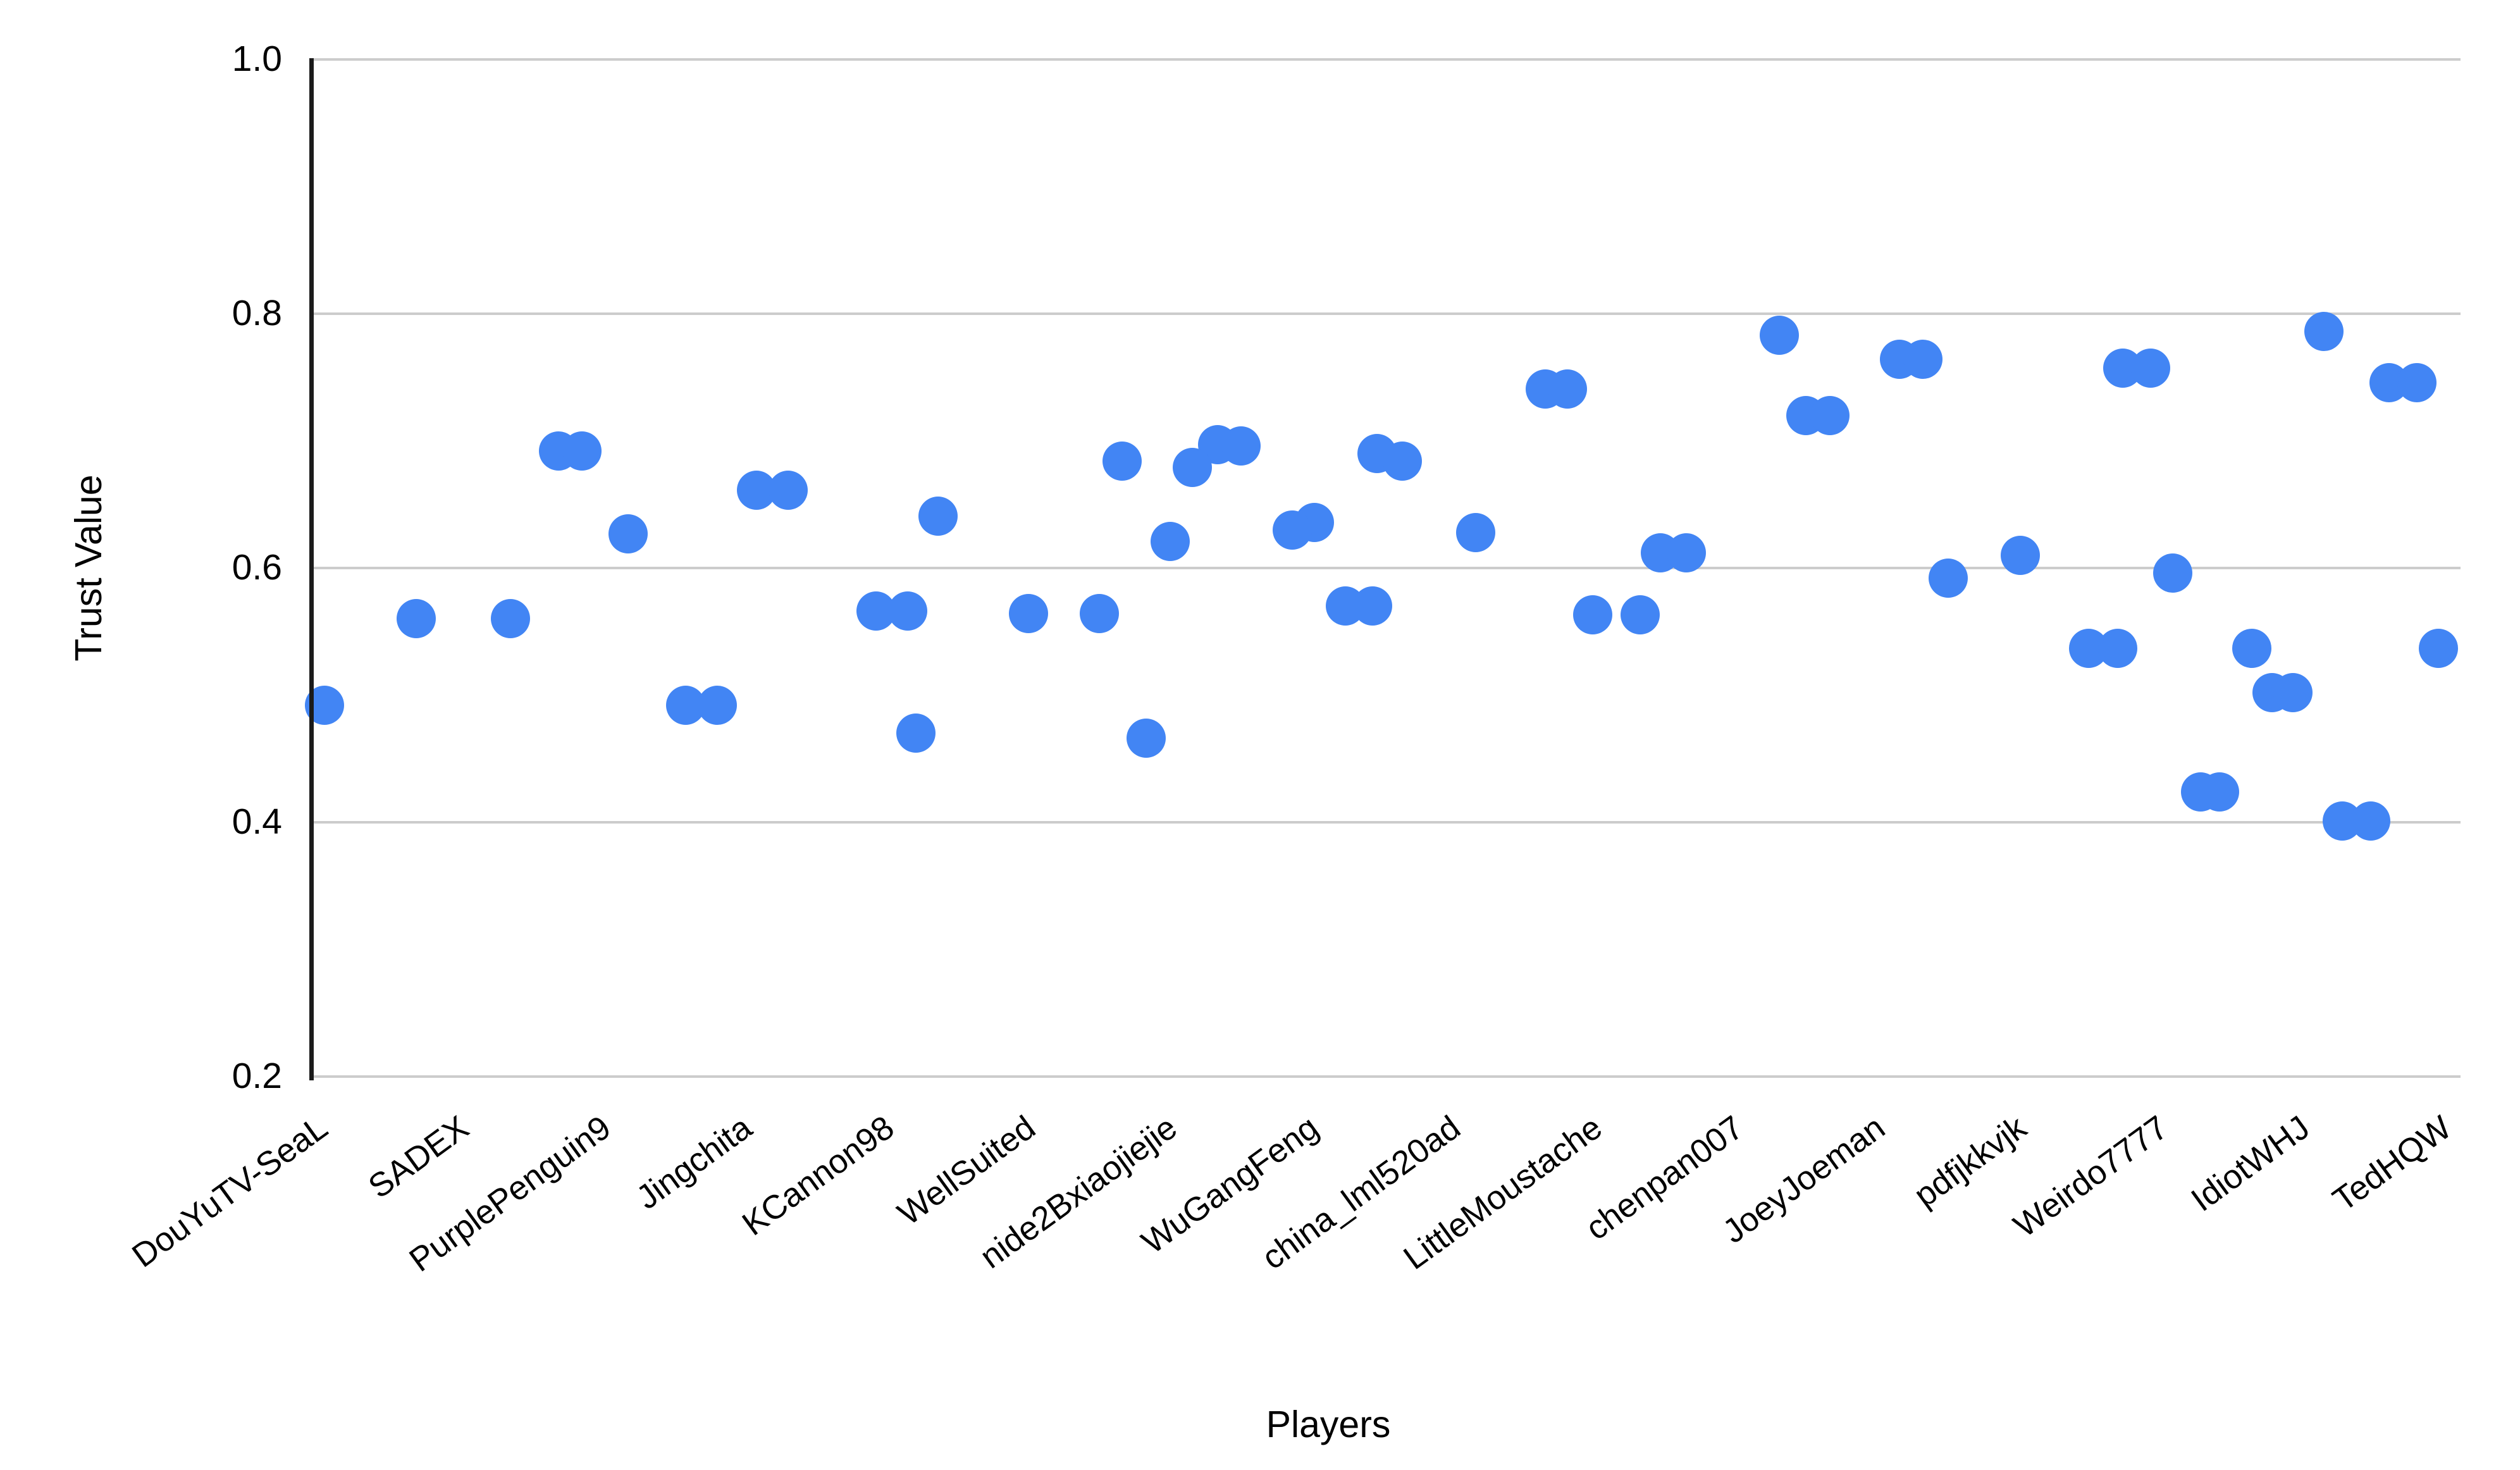 Image resolution: width=2520 pixels, height=1470 pixels. I want to click on y-axis-title: Trust Value, so click(88, 568).